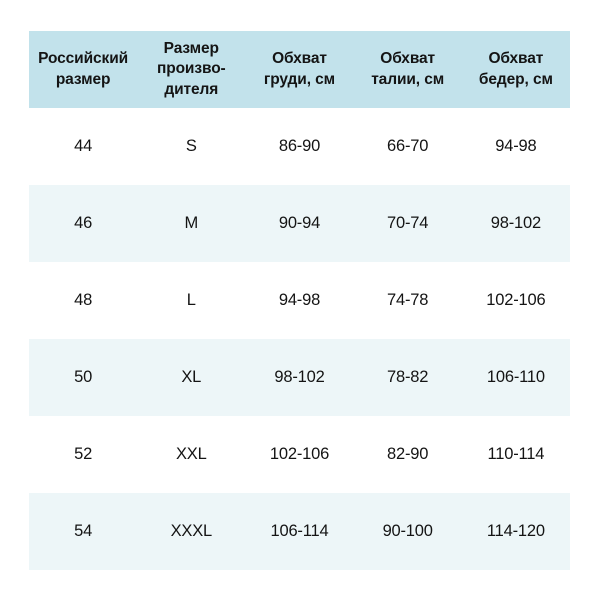 The height and width of the screenshot is (600, 600). Describe the element at coordinates (516, 299) in the screenshot. I see `cell-hips: 102-106` at that location.